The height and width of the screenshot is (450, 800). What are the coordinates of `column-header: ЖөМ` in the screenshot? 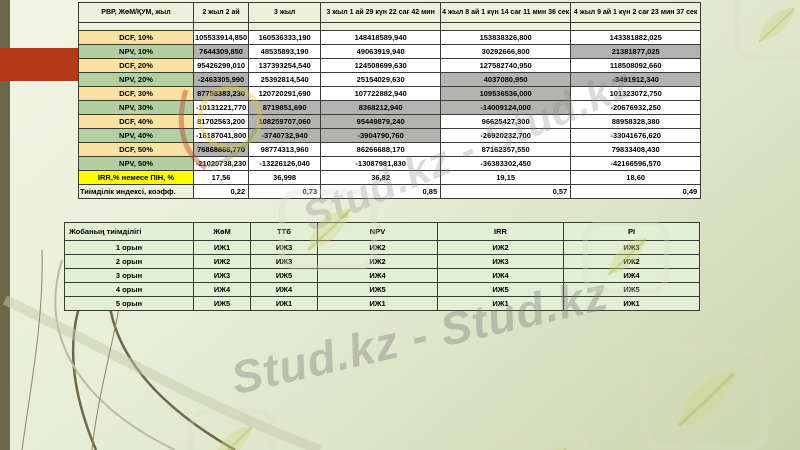 It's located at (222, 231).